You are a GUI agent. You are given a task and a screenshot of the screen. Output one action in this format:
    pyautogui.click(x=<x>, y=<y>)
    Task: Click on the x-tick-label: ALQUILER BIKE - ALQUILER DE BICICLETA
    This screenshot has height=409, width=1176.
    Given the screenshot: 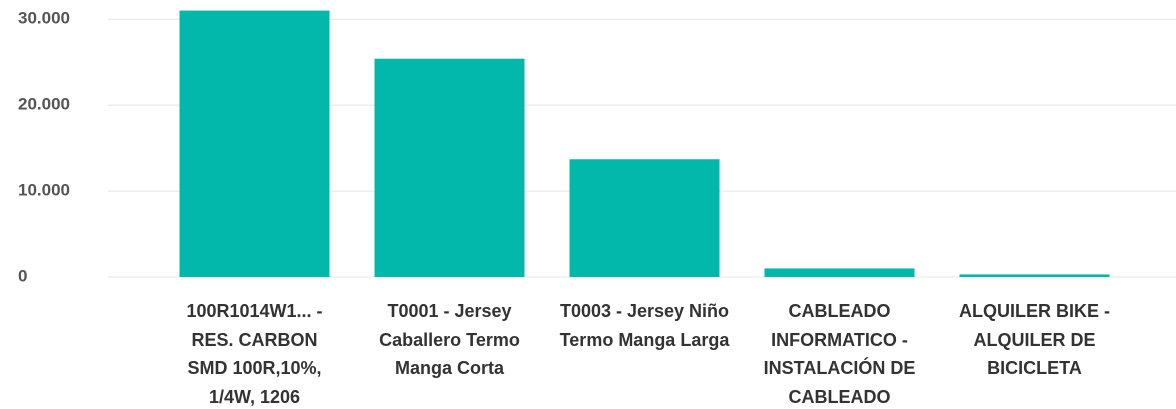 What is the action you would take?
    pyautogui.click(x=1034, y=339)
    